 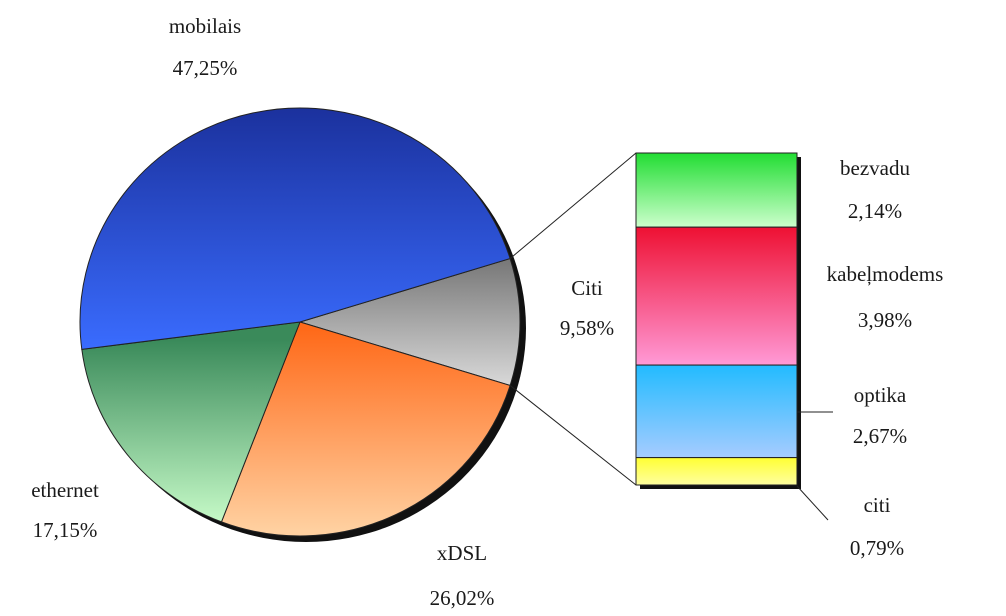 I want to click on bar-value-label: 3,98%, so click(x=885, y=320).